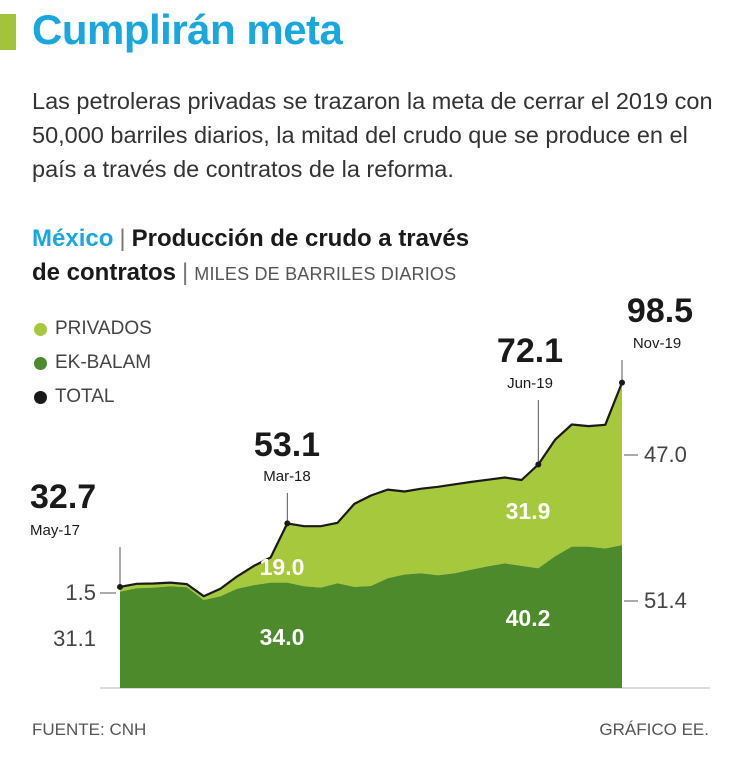 The height and width of the screenshot is (768, 733). Describe the element at coordinates (187, 29) in the screenshot. I see `page-title: Cumplirán meta` at that location.